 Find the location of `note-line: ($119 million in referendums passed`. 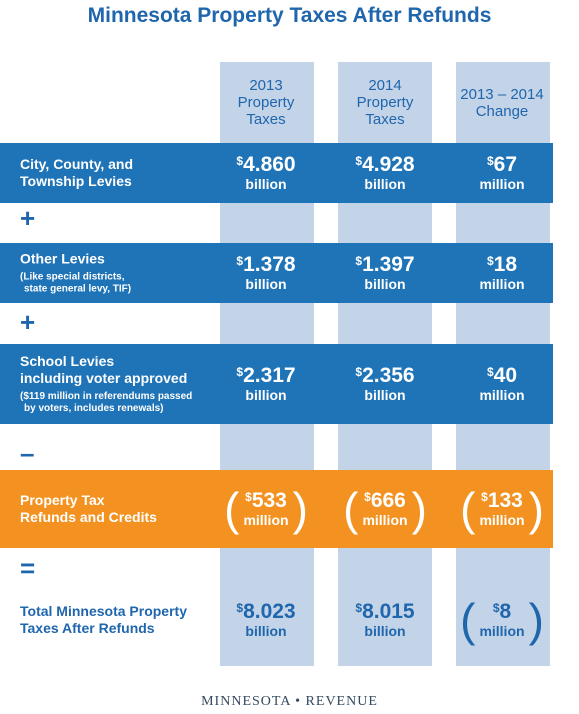

note-line: ($119 million in referendums passed is located at coordinates (106, 396).